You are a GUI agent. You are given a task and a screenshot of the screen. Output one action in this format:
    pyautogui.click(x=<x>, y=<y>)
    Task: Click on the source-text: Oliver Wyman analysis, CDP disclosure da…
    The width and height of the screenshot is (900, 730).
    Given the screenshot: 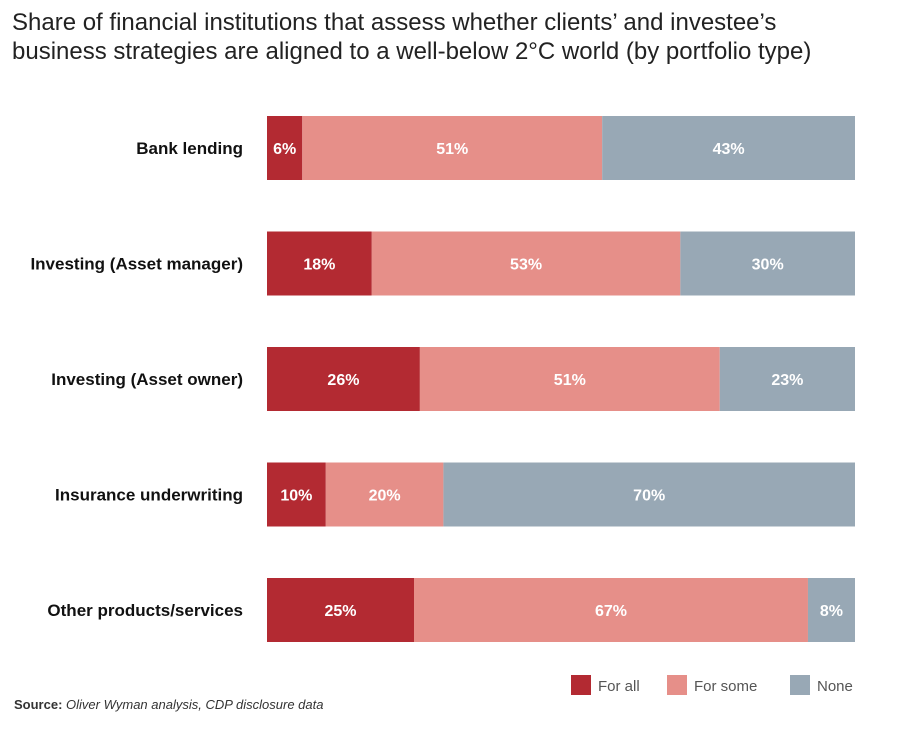 What is the action you would take?
    pyautogui.click(x=195, y=704)
    